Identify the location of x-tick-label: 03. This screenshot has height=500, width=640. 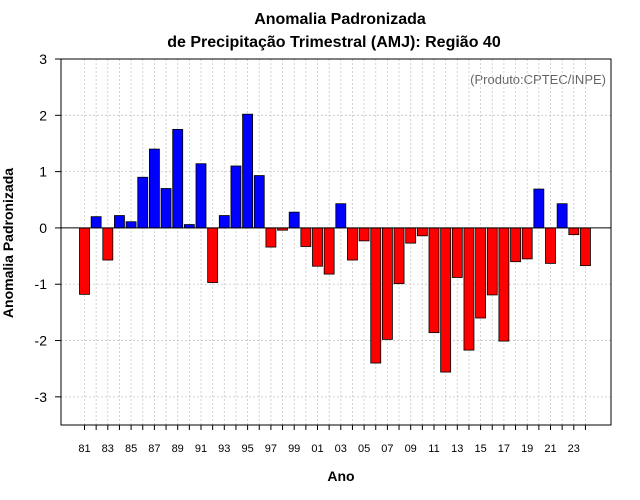
(341, 449).